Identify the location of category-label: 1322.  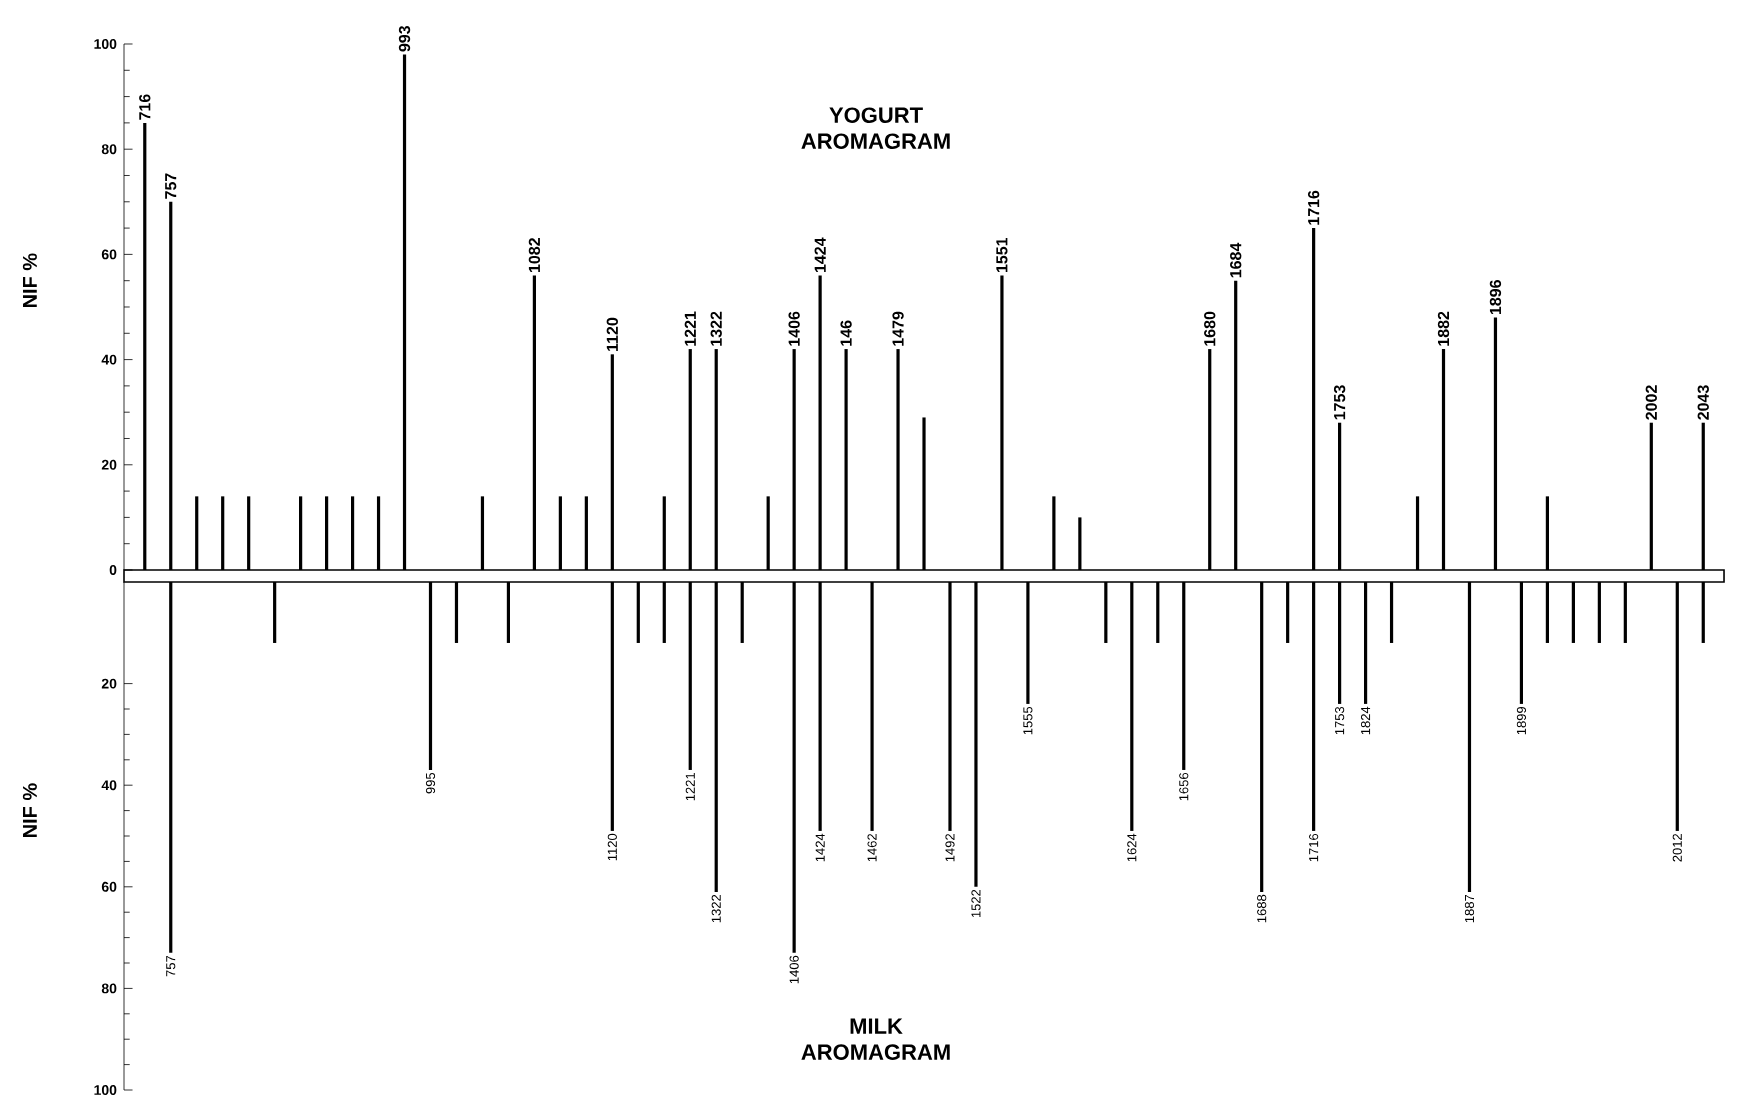
(716, 328).